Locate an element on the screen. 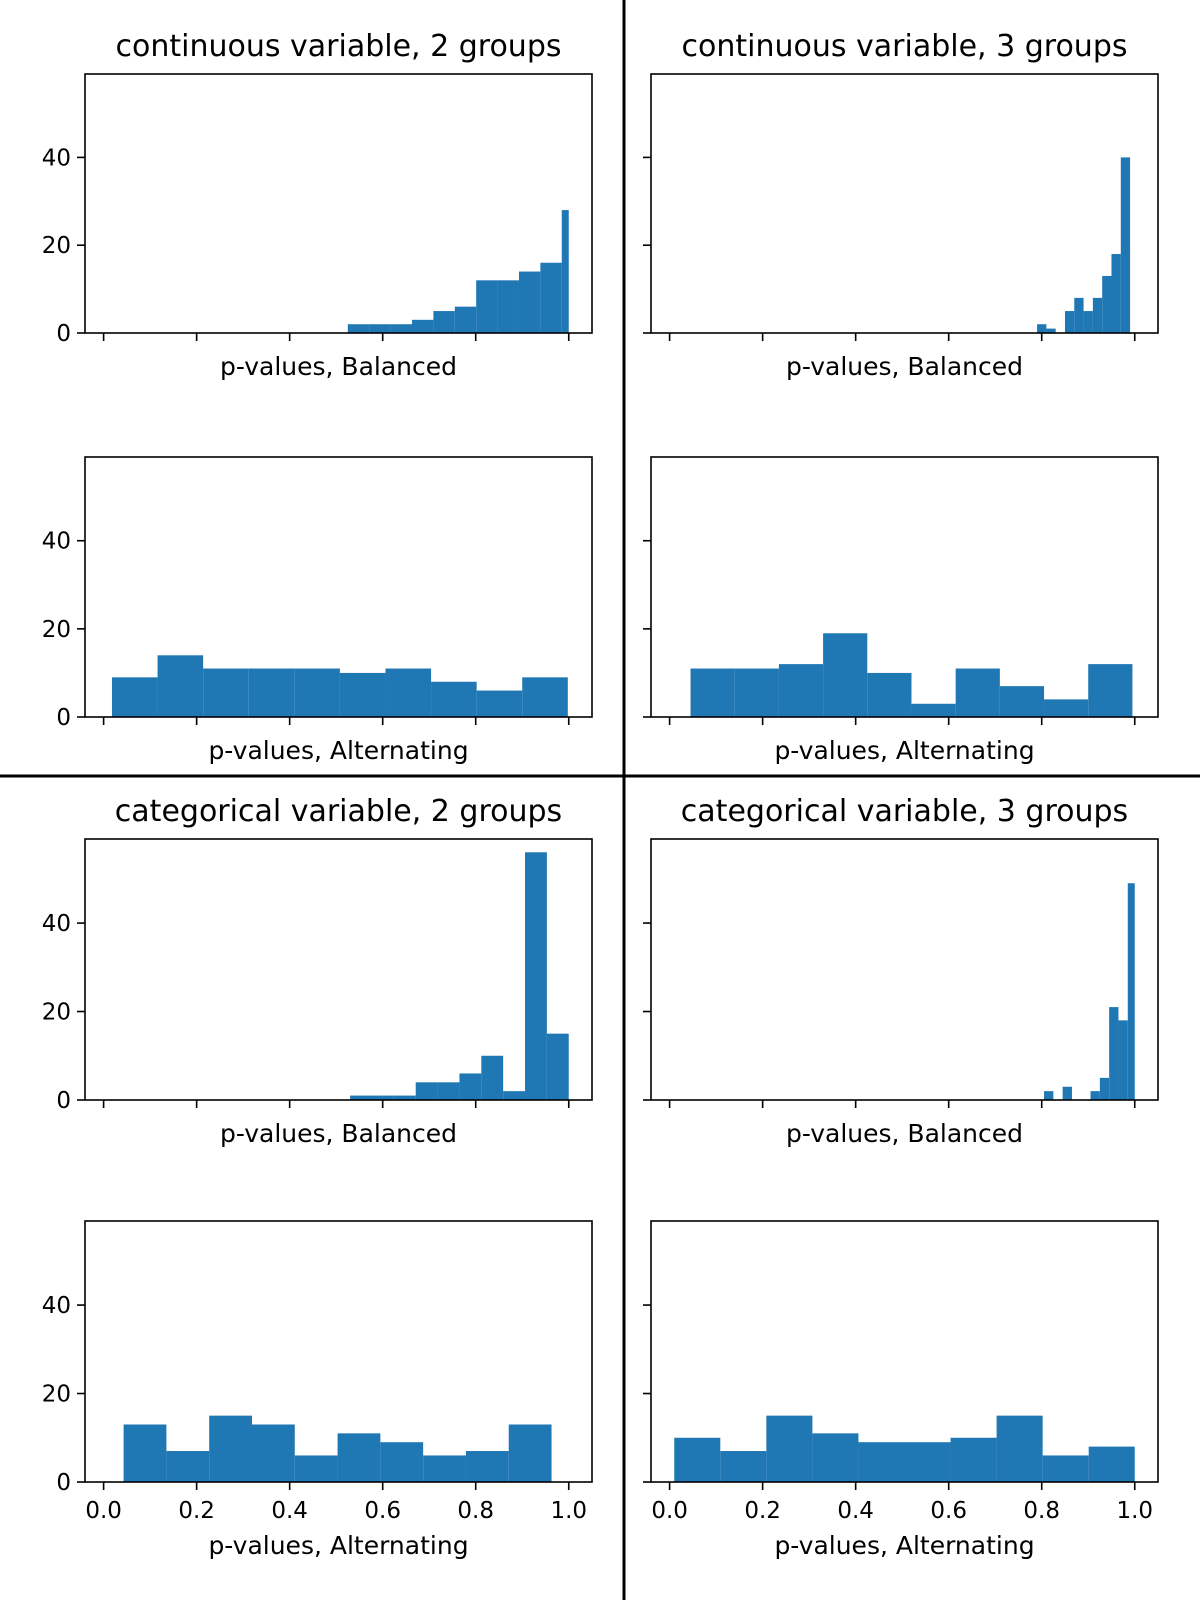  panel-title: continuous variable, 2 groups is located at coordinates (338, 46).